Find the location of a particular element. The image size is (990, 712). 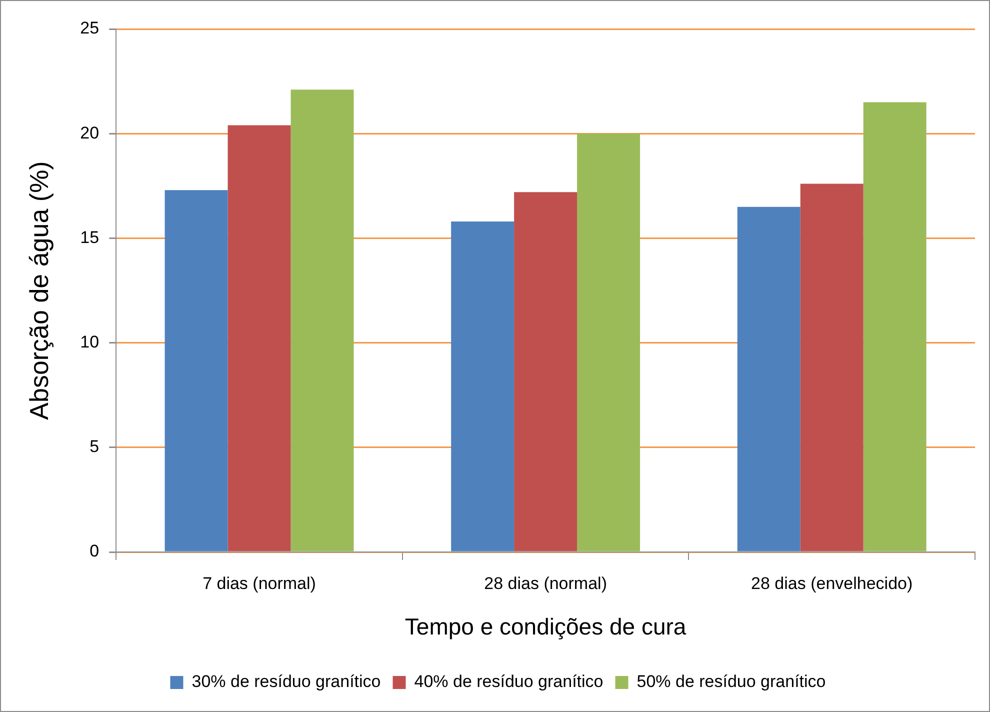

x-tick-label: 28 dias (envelhecido) is located at coordinates (832, 583).